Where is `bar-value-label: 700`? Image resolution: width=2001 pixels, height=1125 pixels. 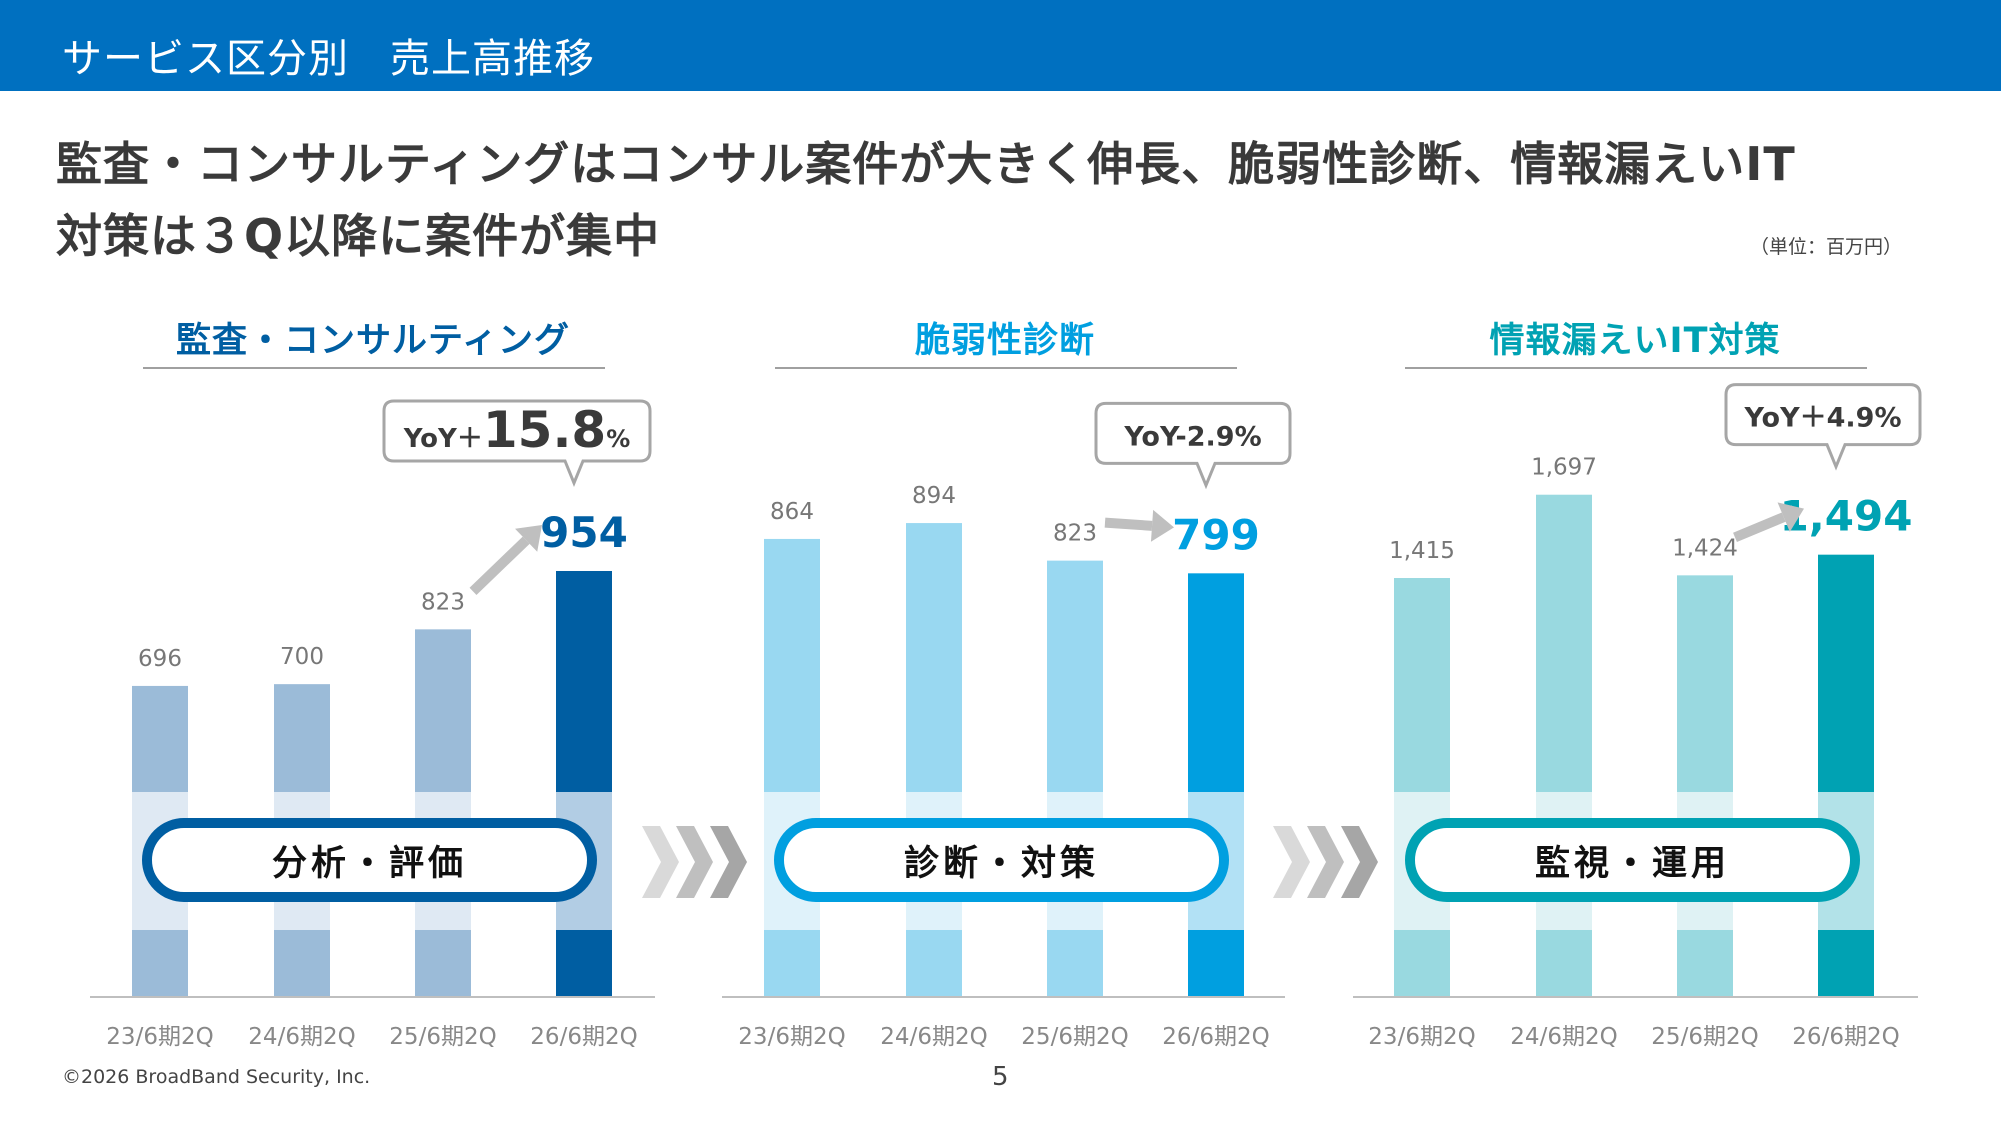
bar-value-label: 700 is located at coordinates (302, 657).